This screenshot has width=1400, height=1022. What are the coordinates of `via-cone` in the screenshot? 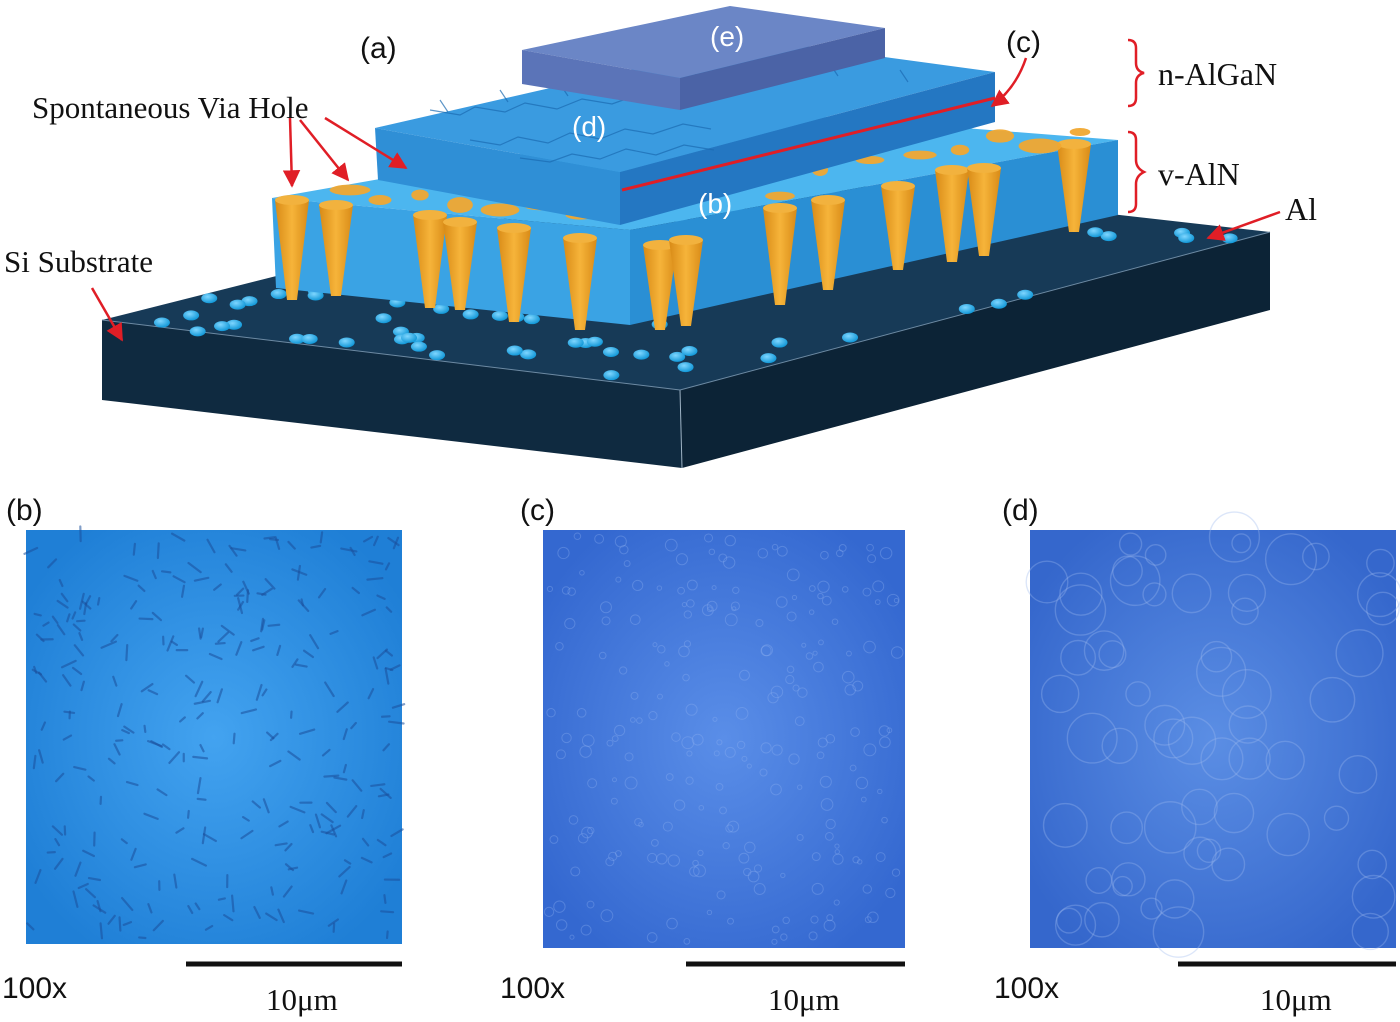 It's located at (828, 245).